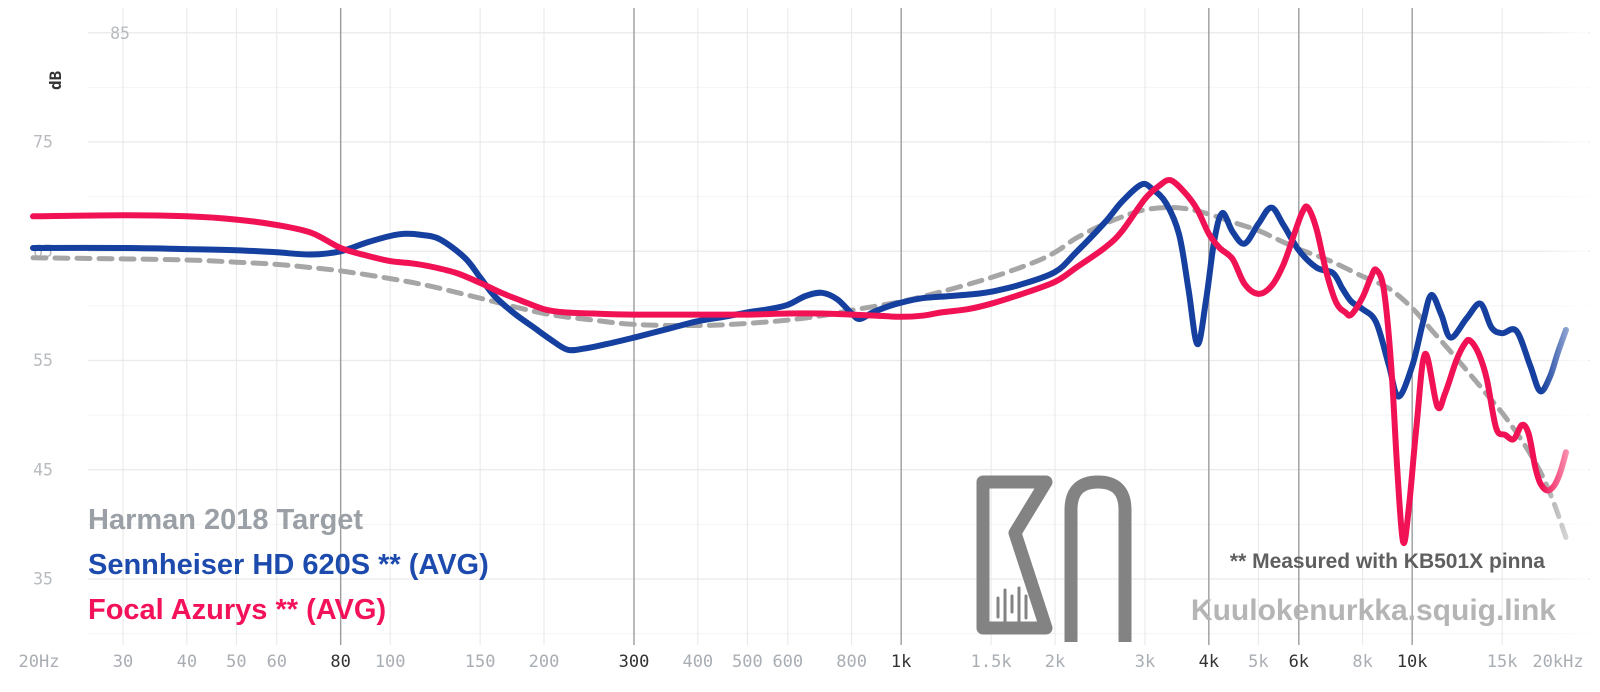 This screenshot has width=1600, height=692. Describe the element at coordinates (1054, 558) in the screenshot. I see `kn-logo` at that location.